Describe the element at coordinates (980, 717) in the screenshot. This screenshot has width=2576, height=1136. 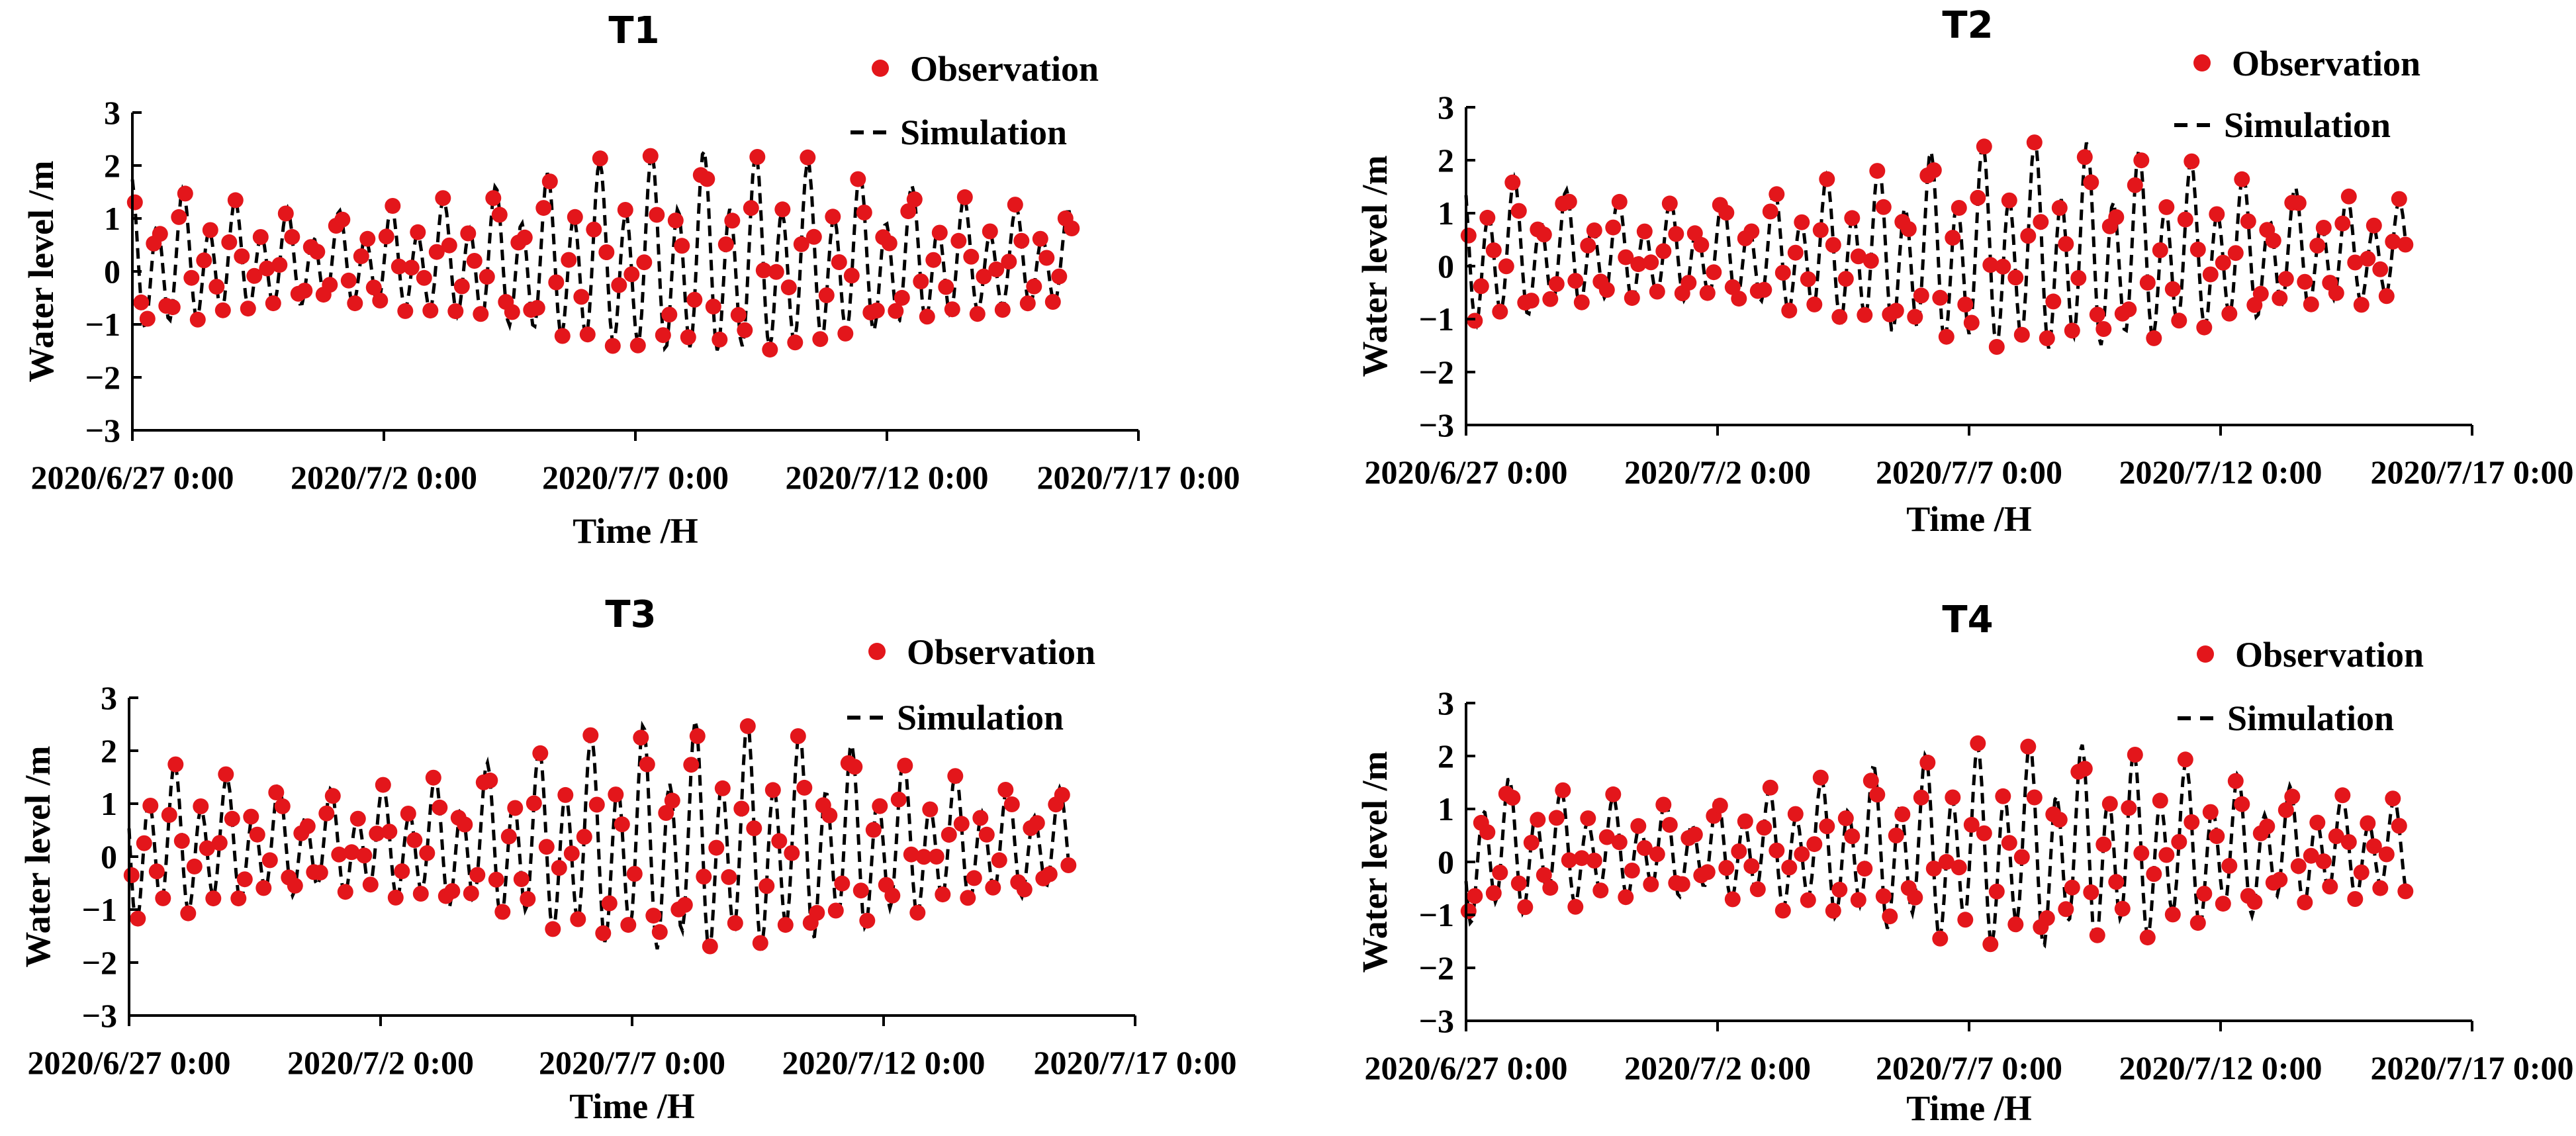
I see `legend-simulation-label: Simulation` at that location.